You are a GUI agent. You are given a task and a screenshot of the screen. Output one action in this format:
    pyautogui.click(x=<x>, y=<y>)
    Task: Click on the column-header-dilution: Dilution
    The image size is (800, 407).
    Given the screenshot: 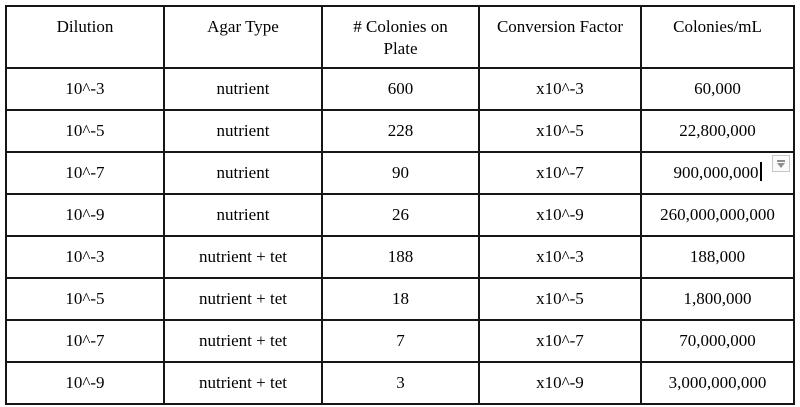 What is the action you would take?
    pyautogui.click(x=85, y=37)
    